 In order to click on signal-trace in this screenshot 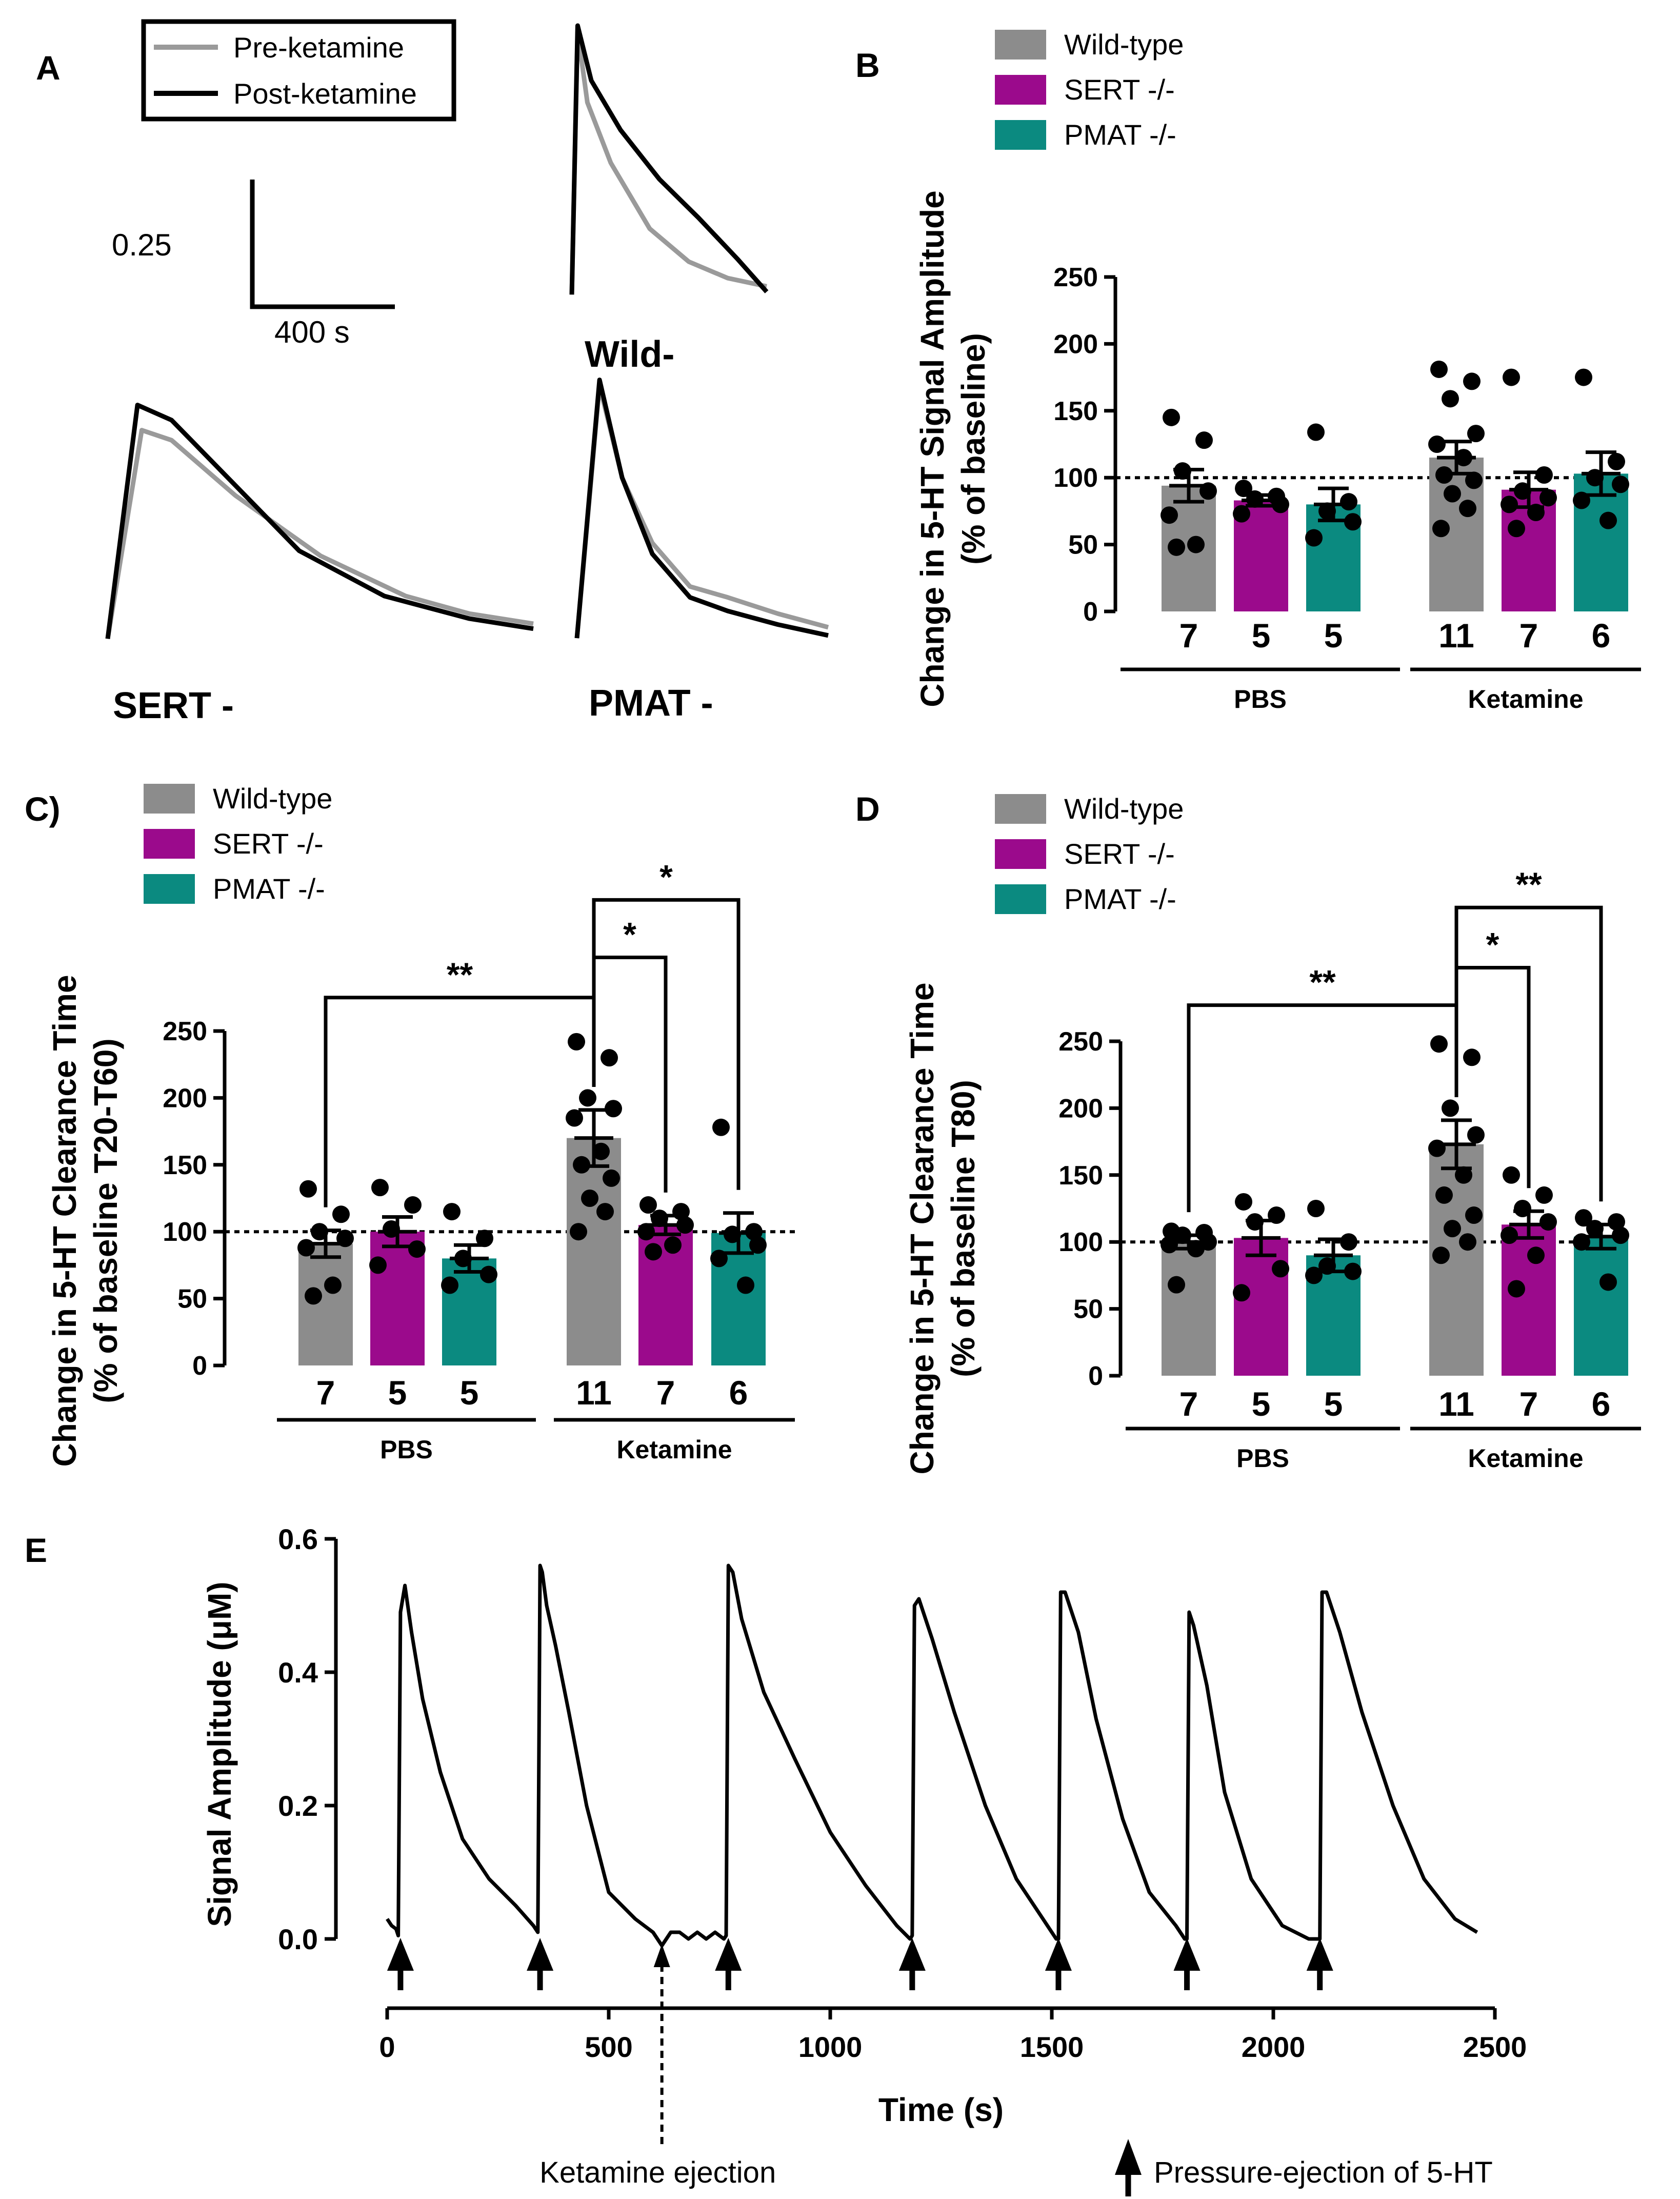, I will do `click(932, 1755)`.